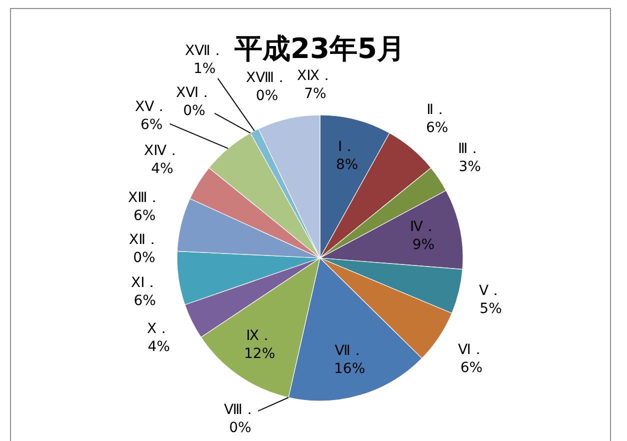 The height and width of the screenshot is (441, 627). What do you see at coordinates (144, 240) in the screenshot?
I see `category-label: ⅩⅡ．` at bounding box center [144, 240].